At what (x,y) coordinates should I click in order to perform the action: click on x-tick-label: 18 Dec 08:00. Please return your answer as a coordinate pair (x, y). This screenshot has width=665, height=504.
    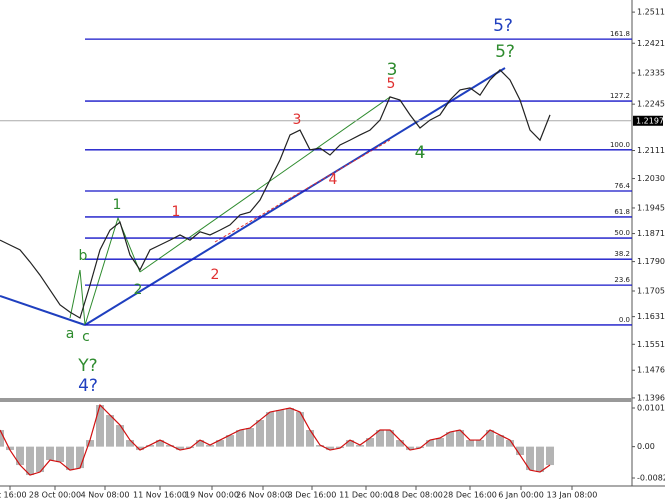
    Looking at the image, I should click on (416, 495).